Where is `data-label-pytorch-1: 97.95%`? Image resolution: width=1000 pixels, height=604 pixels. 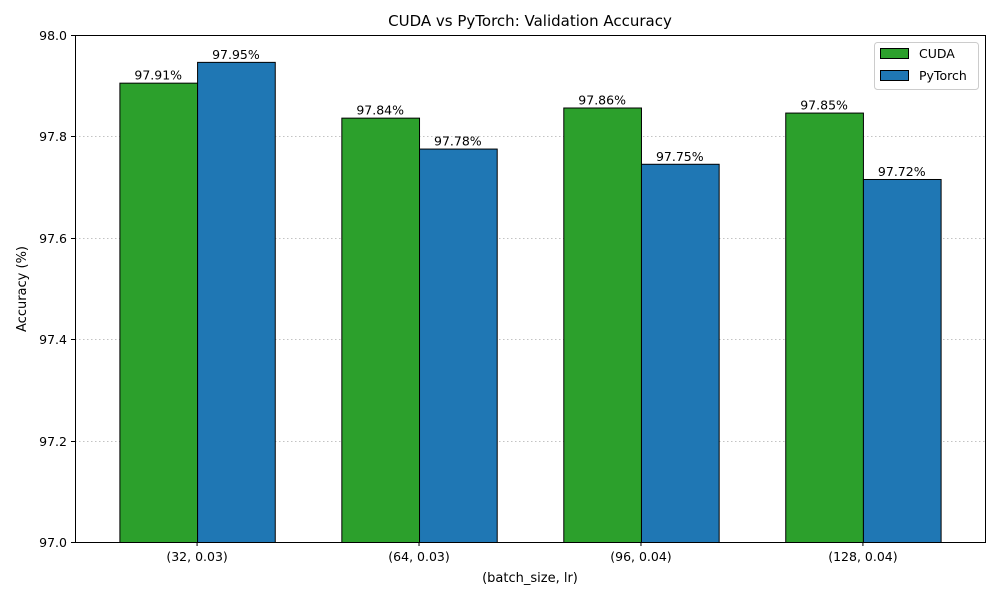
data-label-pytorch-1: 97.95% is located at coordinates (236, 54).